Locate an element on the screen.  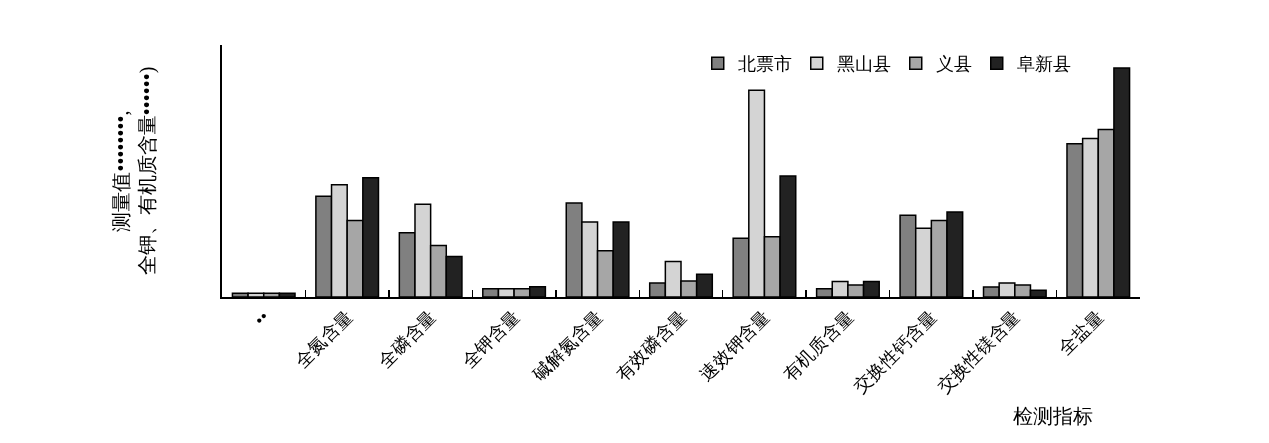
x-tick-label: •• is located at coordinates (261, 318).